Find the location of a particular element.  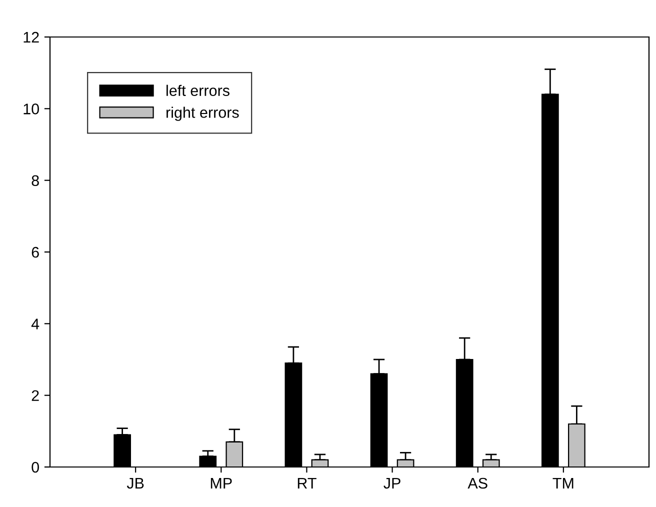

x-tick-label: AS is located at coordinates (478, 483).